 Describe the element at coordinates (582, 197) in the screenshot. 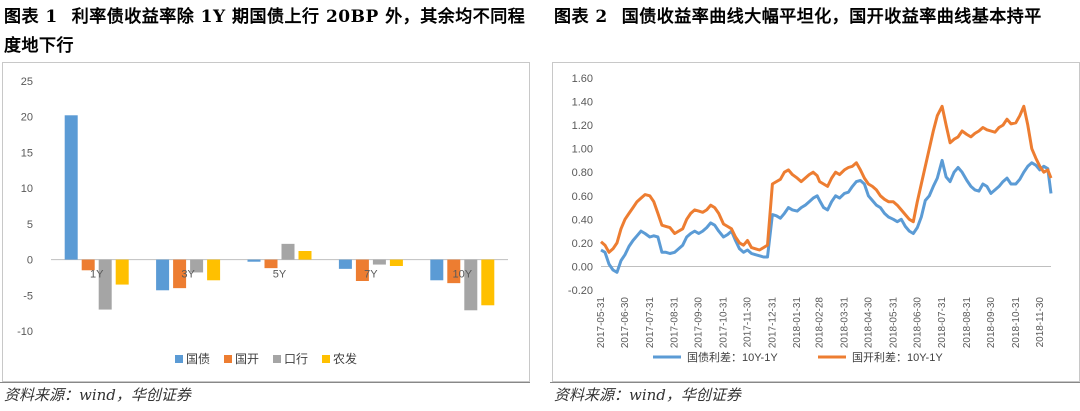

I see `y-tick-label: 0.60` at that location.